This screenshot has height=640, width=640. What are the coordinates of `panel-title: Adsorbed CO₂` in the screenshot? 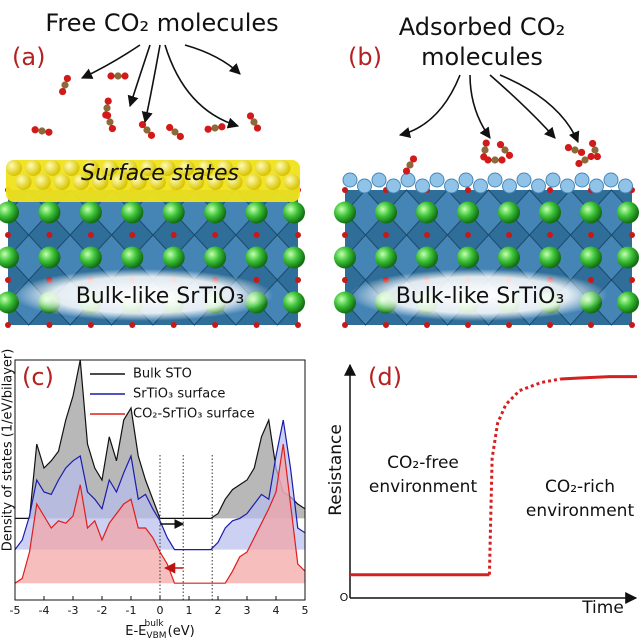 It's located at (482, 27).